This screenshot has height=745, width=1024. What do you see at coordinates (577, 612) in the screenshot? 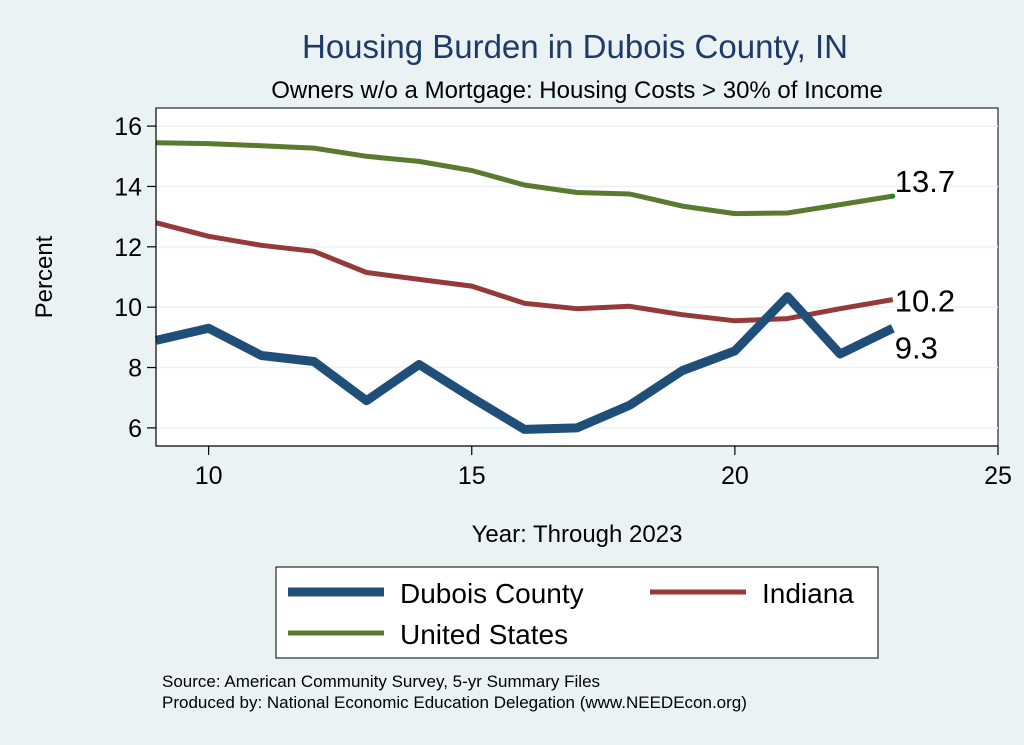
I see `legend-box` at bounding box center [577, 612].